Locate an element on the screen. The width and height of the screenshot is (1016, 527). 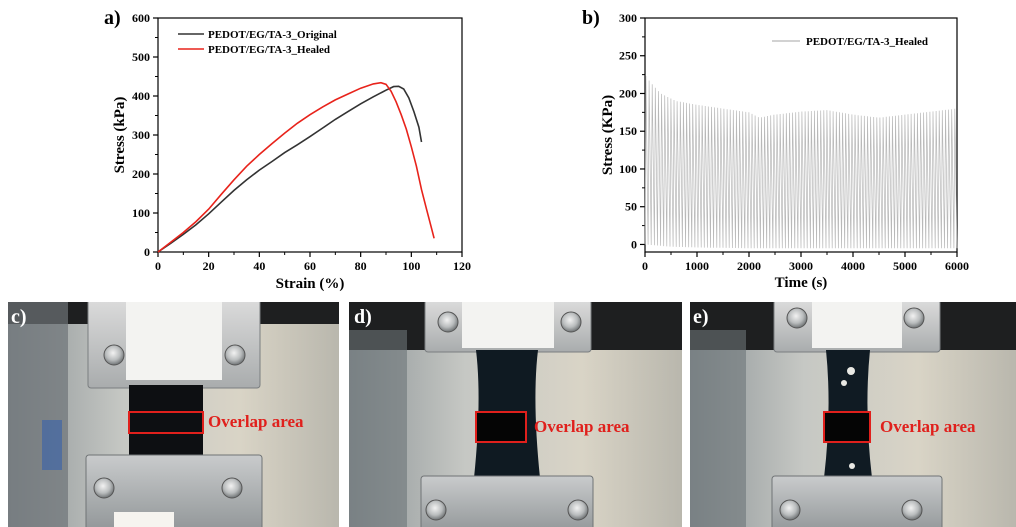
panel-b-series is located at coordinates (801, 162).